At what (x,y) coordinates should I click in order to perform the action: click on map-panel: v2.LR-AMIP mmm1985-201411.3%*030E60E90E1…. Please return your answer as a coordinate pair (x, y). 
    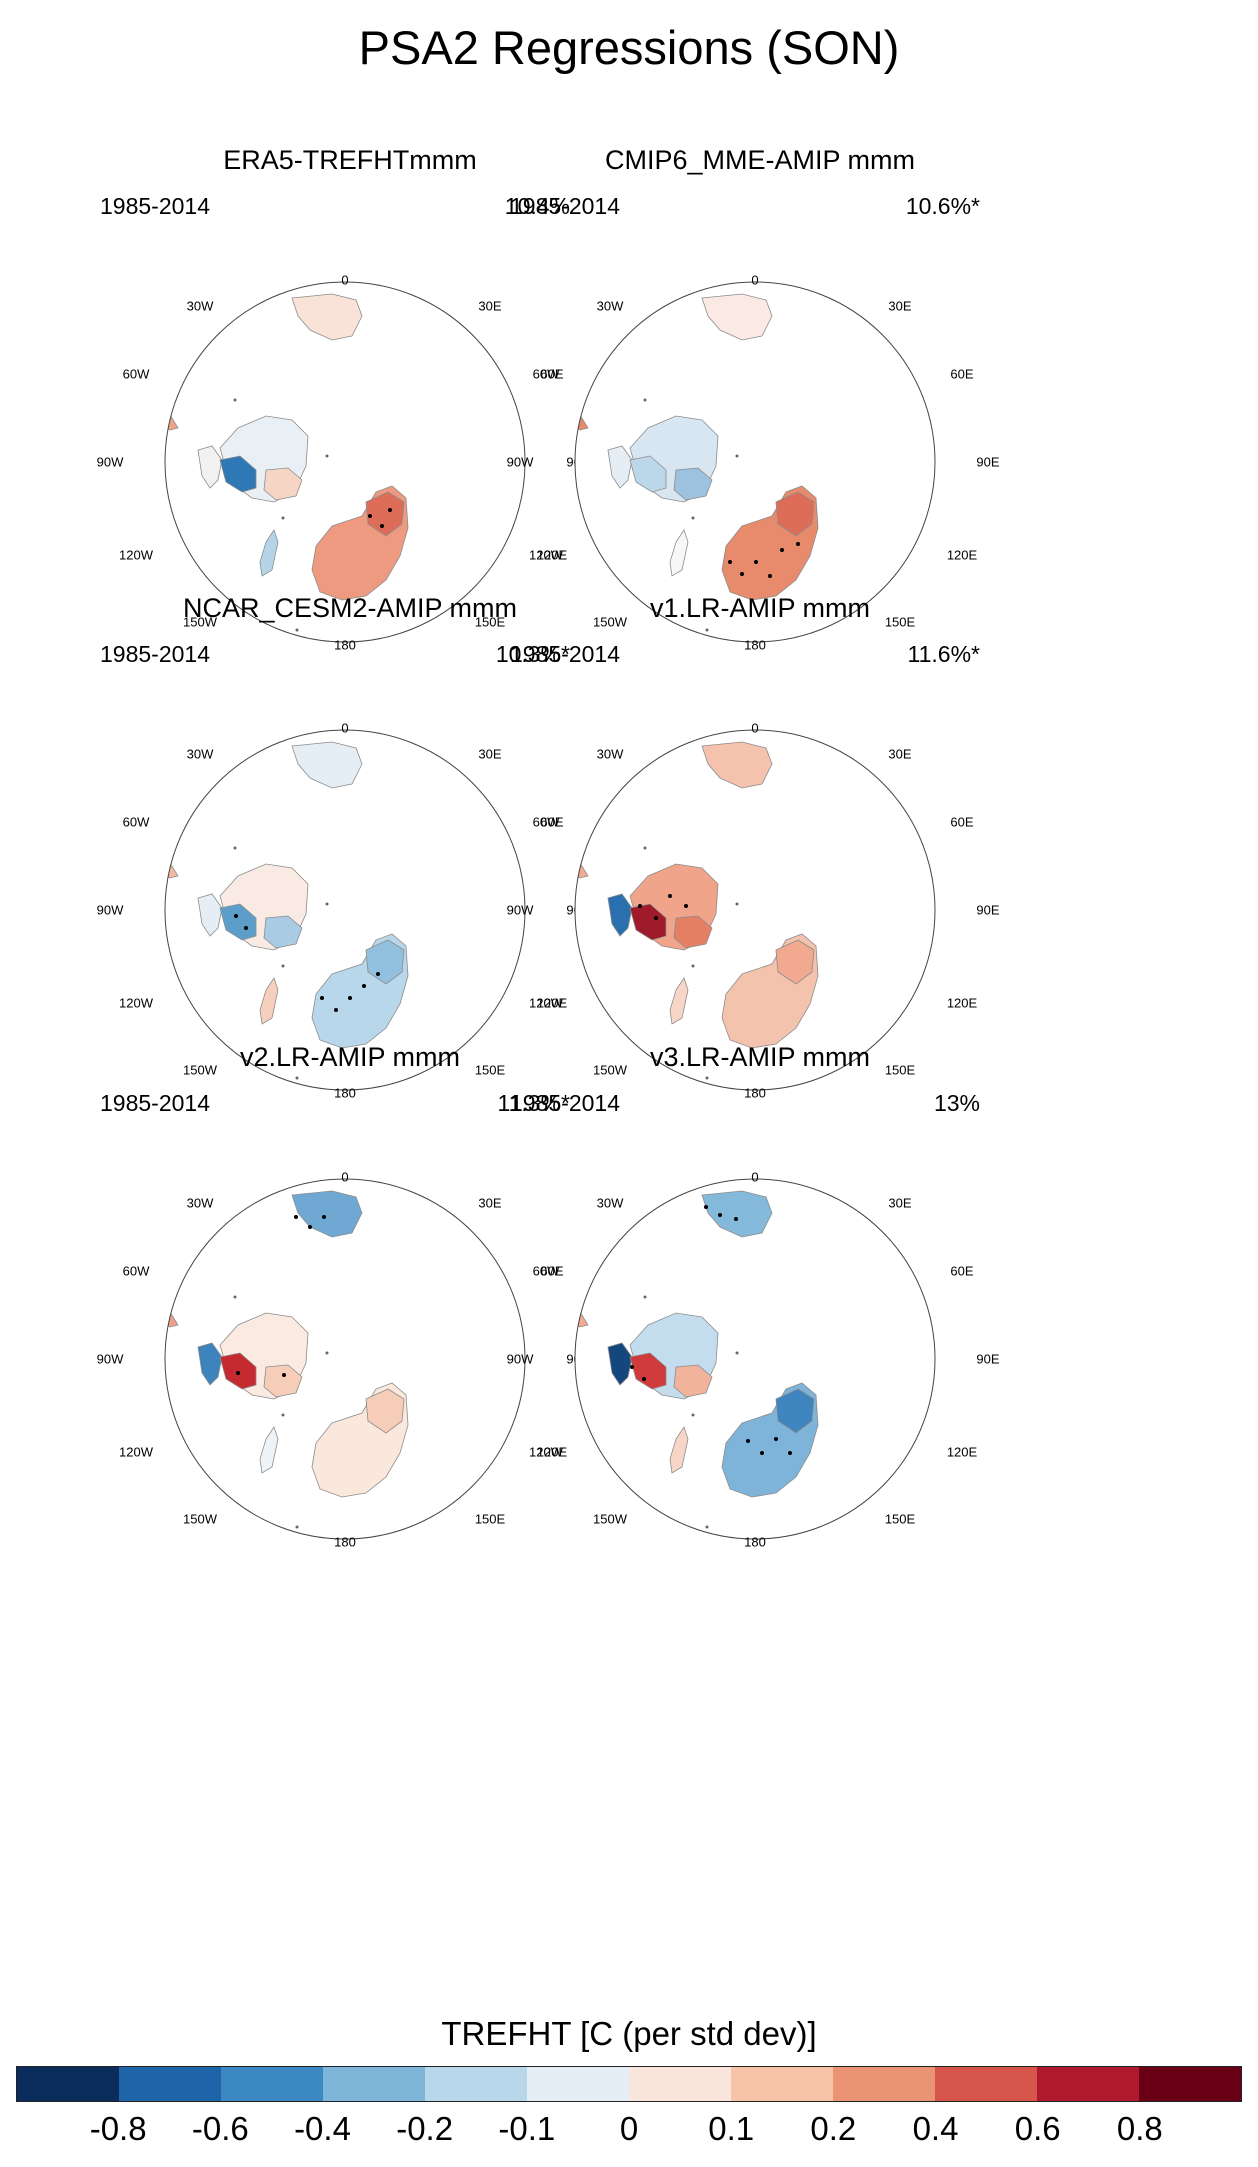
    Looking at the image, I should click on (350, 1342).